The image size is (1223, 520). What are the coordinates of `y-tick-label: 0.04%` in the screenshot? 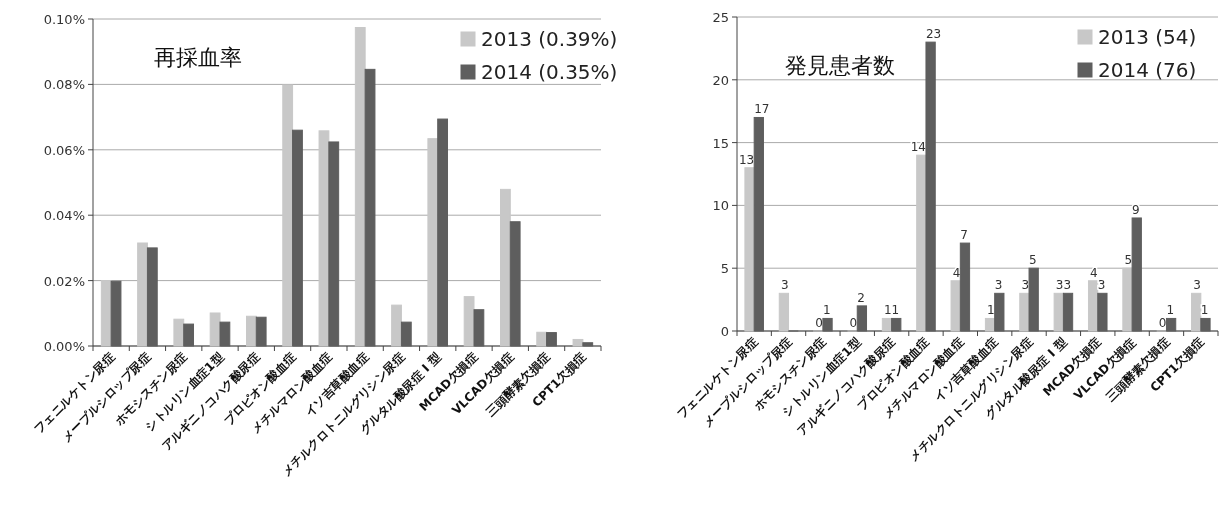 It's located at (64, 216).